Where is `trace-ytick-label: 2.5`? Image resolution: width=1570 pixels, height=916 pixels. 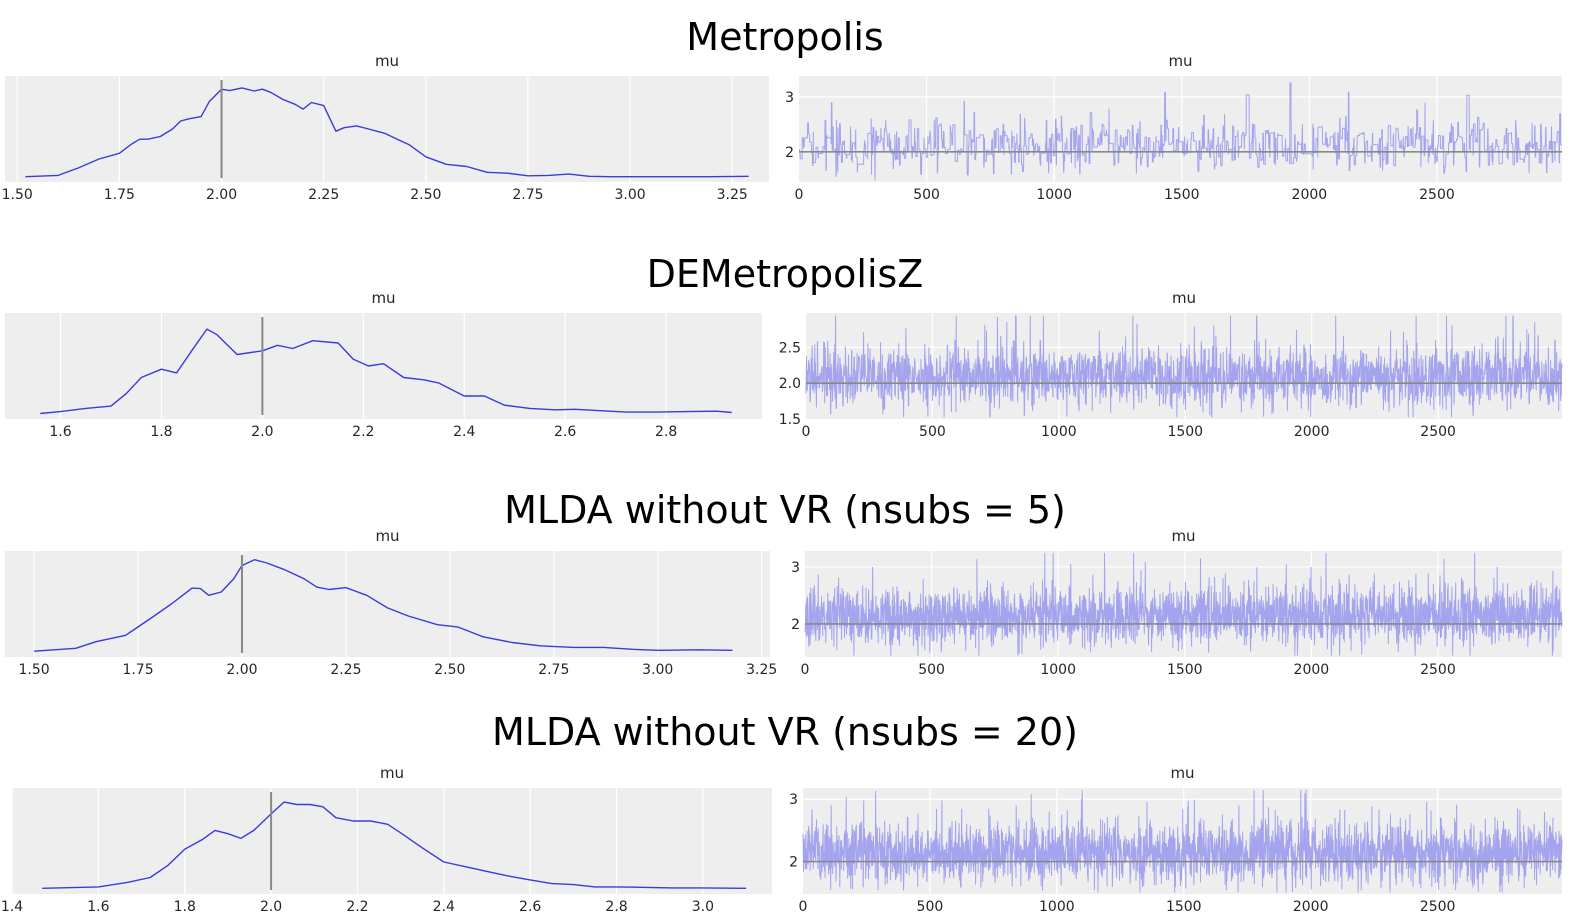 trace-ytick-label: 2.5 is located at coordinates (790, 348).